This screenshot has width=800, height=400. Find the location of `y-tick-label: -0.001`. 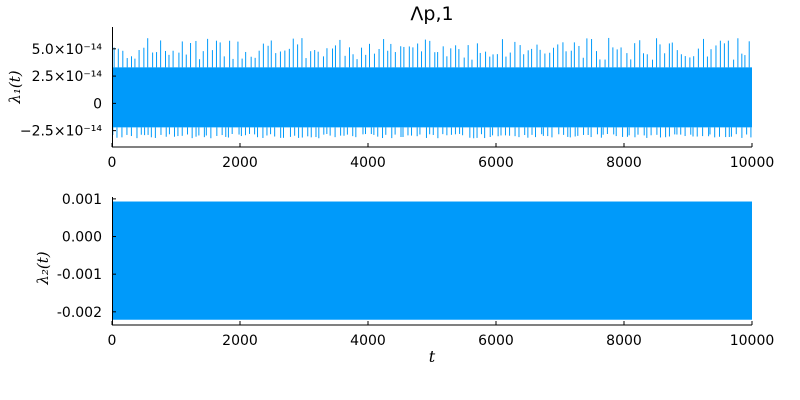

y-tick-label: -0.001 is located at coordinates (79, 275).